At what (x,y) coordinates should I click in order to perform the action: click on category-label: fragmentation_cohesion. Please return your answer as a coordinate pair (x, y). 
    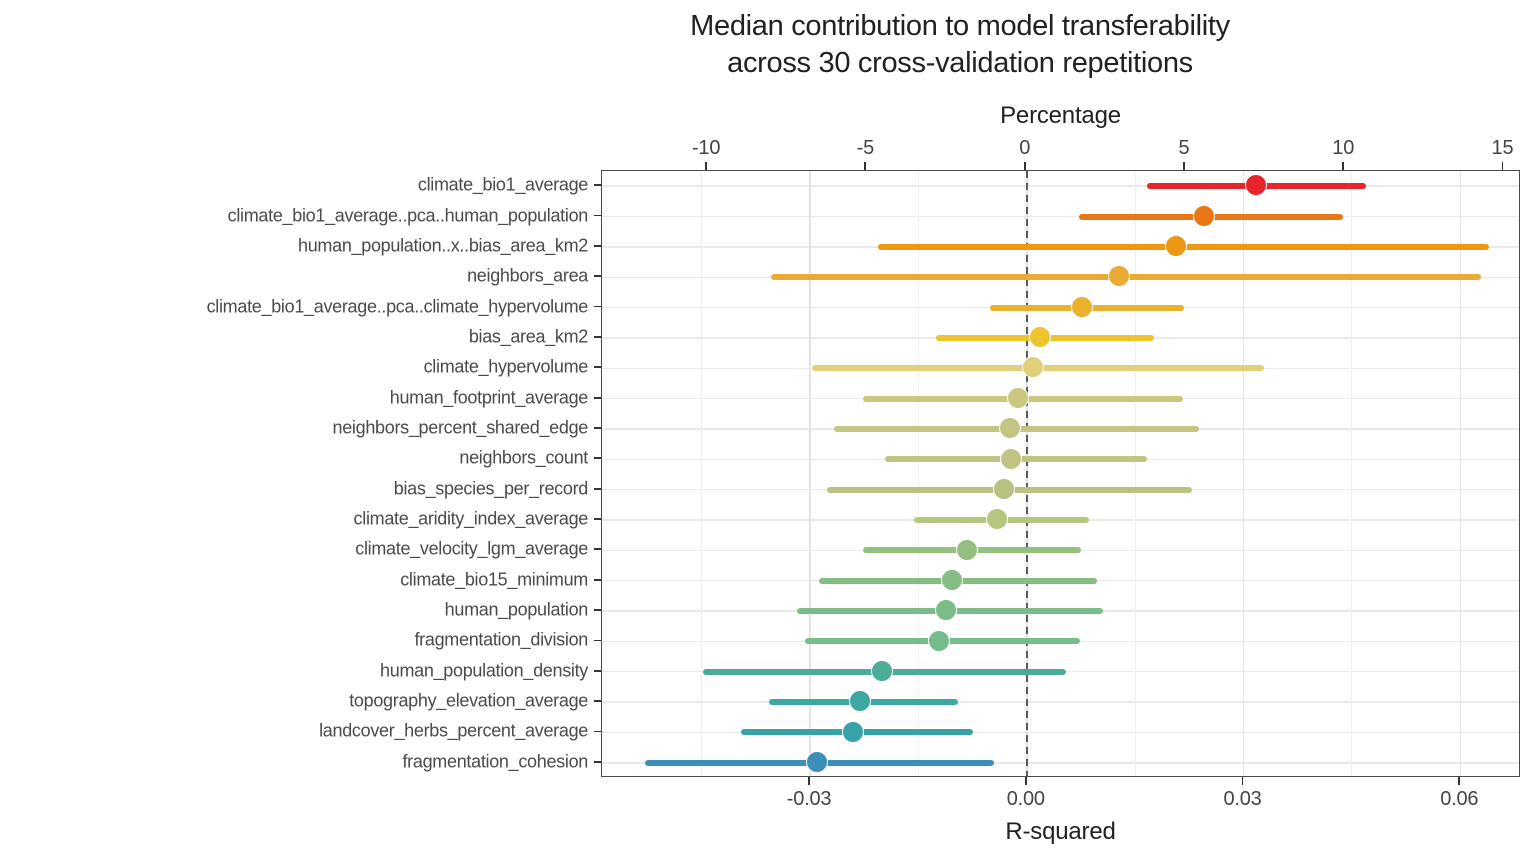
    Looking at the image, I should click on (495, 761).